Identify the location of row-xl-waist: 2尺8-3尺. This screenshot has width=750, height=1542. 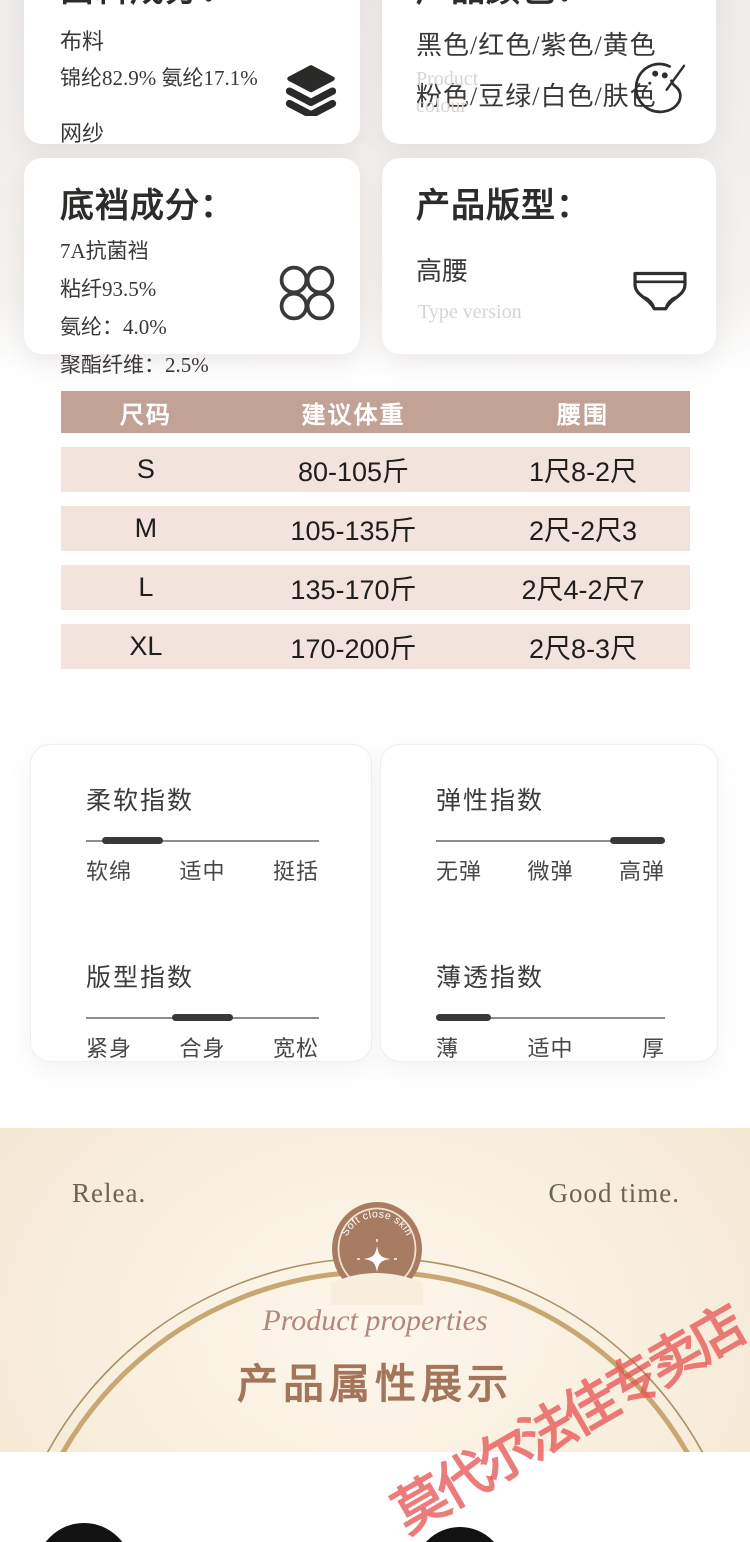
(583, 649).